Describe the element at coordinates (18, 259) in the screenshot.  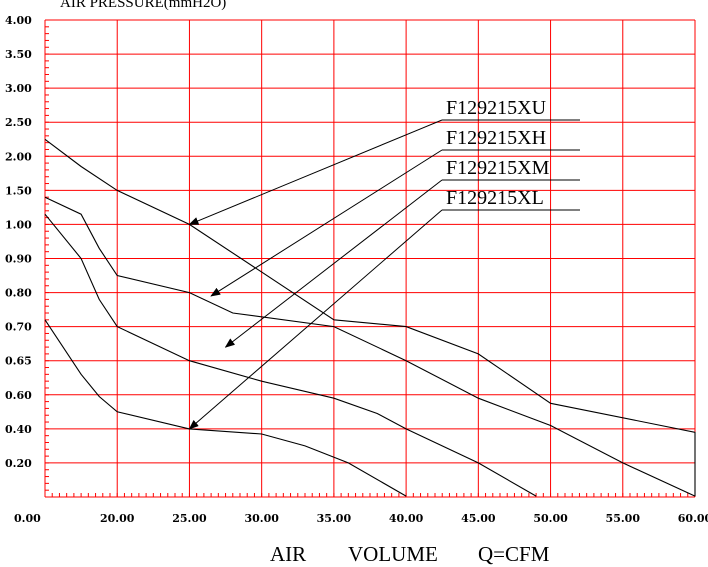
I see `y-tick-label: 0.90` at that location.